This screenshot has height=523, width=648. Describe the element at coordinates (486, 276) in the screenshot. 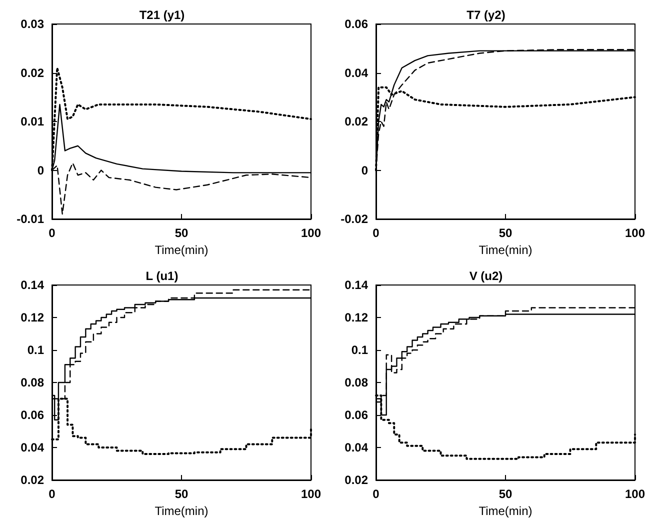

I see `chart-title: V (u2)` at that location.